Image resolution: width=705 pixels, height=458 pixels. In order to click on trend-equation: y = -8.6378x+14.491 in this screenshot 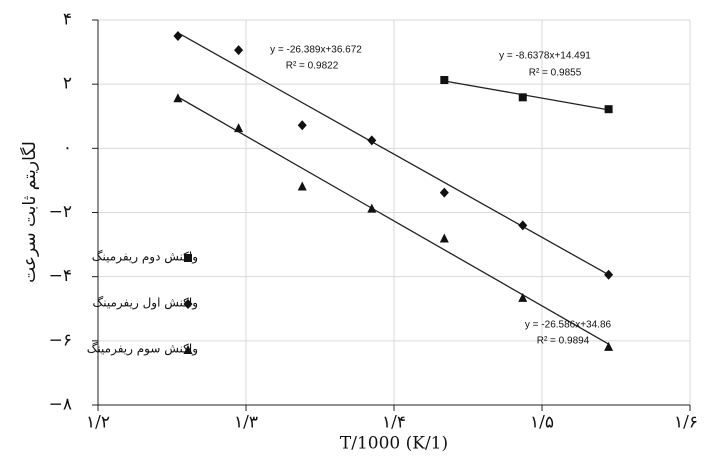, I will do `click(545, 56)`.